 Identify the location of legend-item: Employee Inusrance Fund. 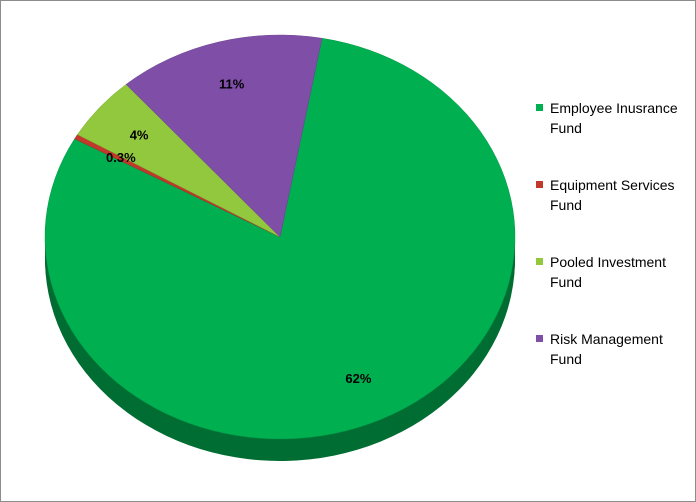
(612, 136).